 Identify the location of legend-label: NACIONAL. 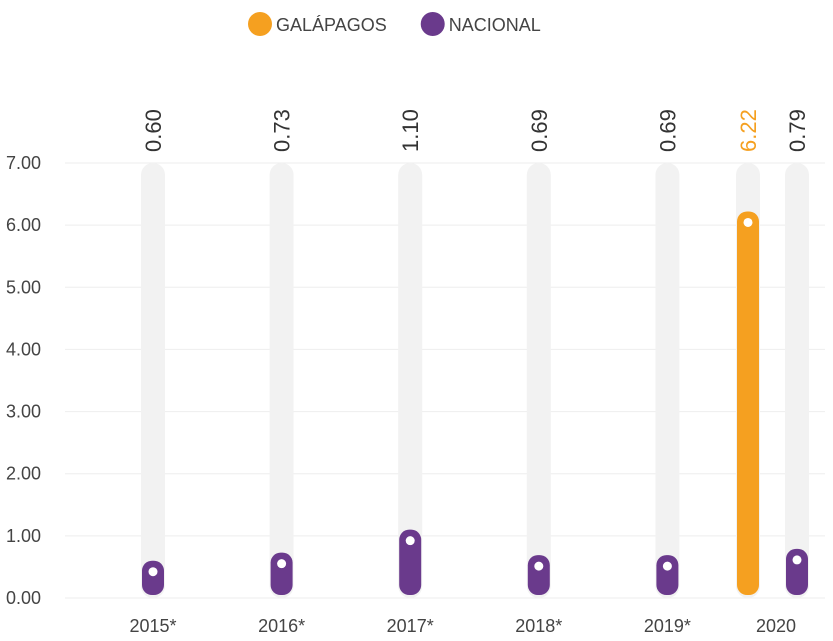
(495, 25).